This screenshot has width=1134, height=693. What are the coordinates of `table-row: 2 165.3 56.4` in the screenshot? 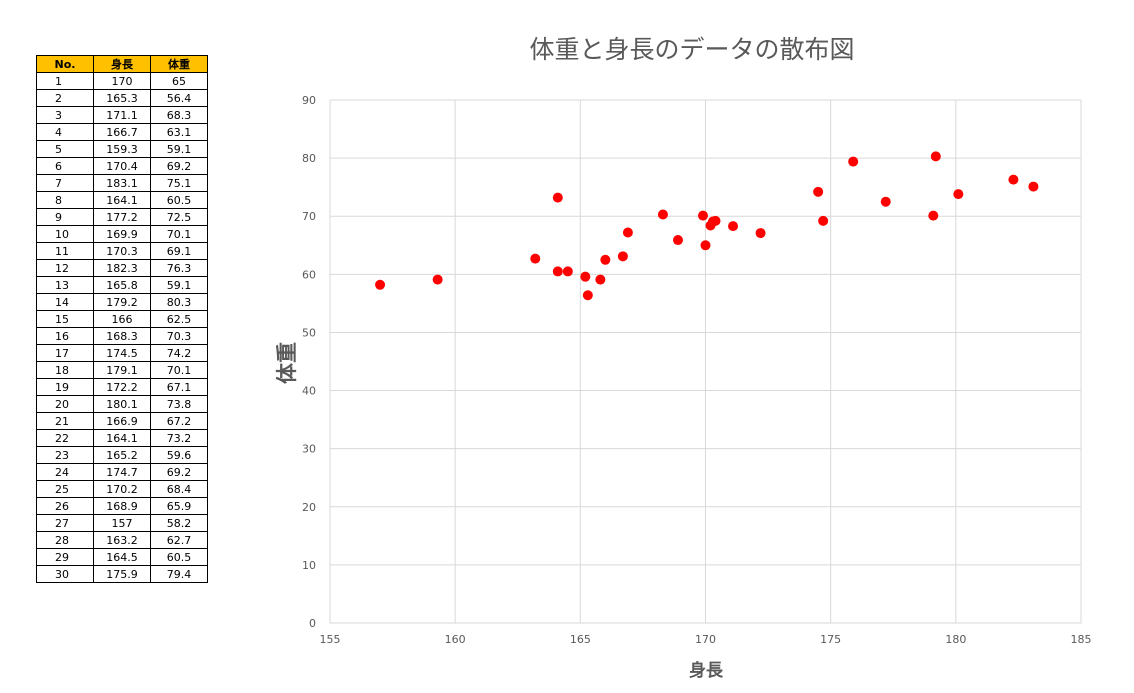 It's located at (122, 98).